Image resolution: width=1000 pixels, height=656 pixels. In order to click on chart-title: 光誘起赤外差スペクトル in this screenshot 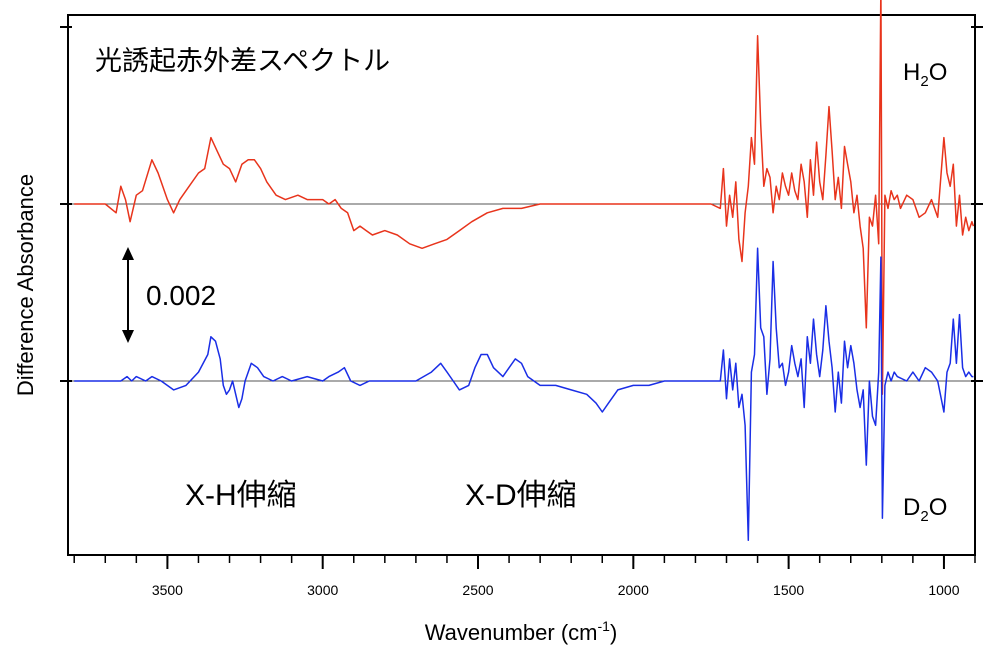, I will do `click(242, 61)`.